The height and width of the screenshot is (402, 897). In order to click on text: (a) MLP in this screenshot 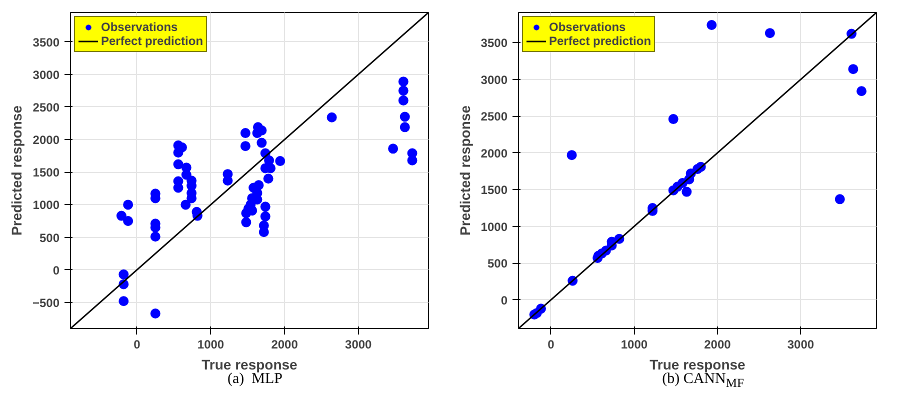, I will do `click(255, 380)`.